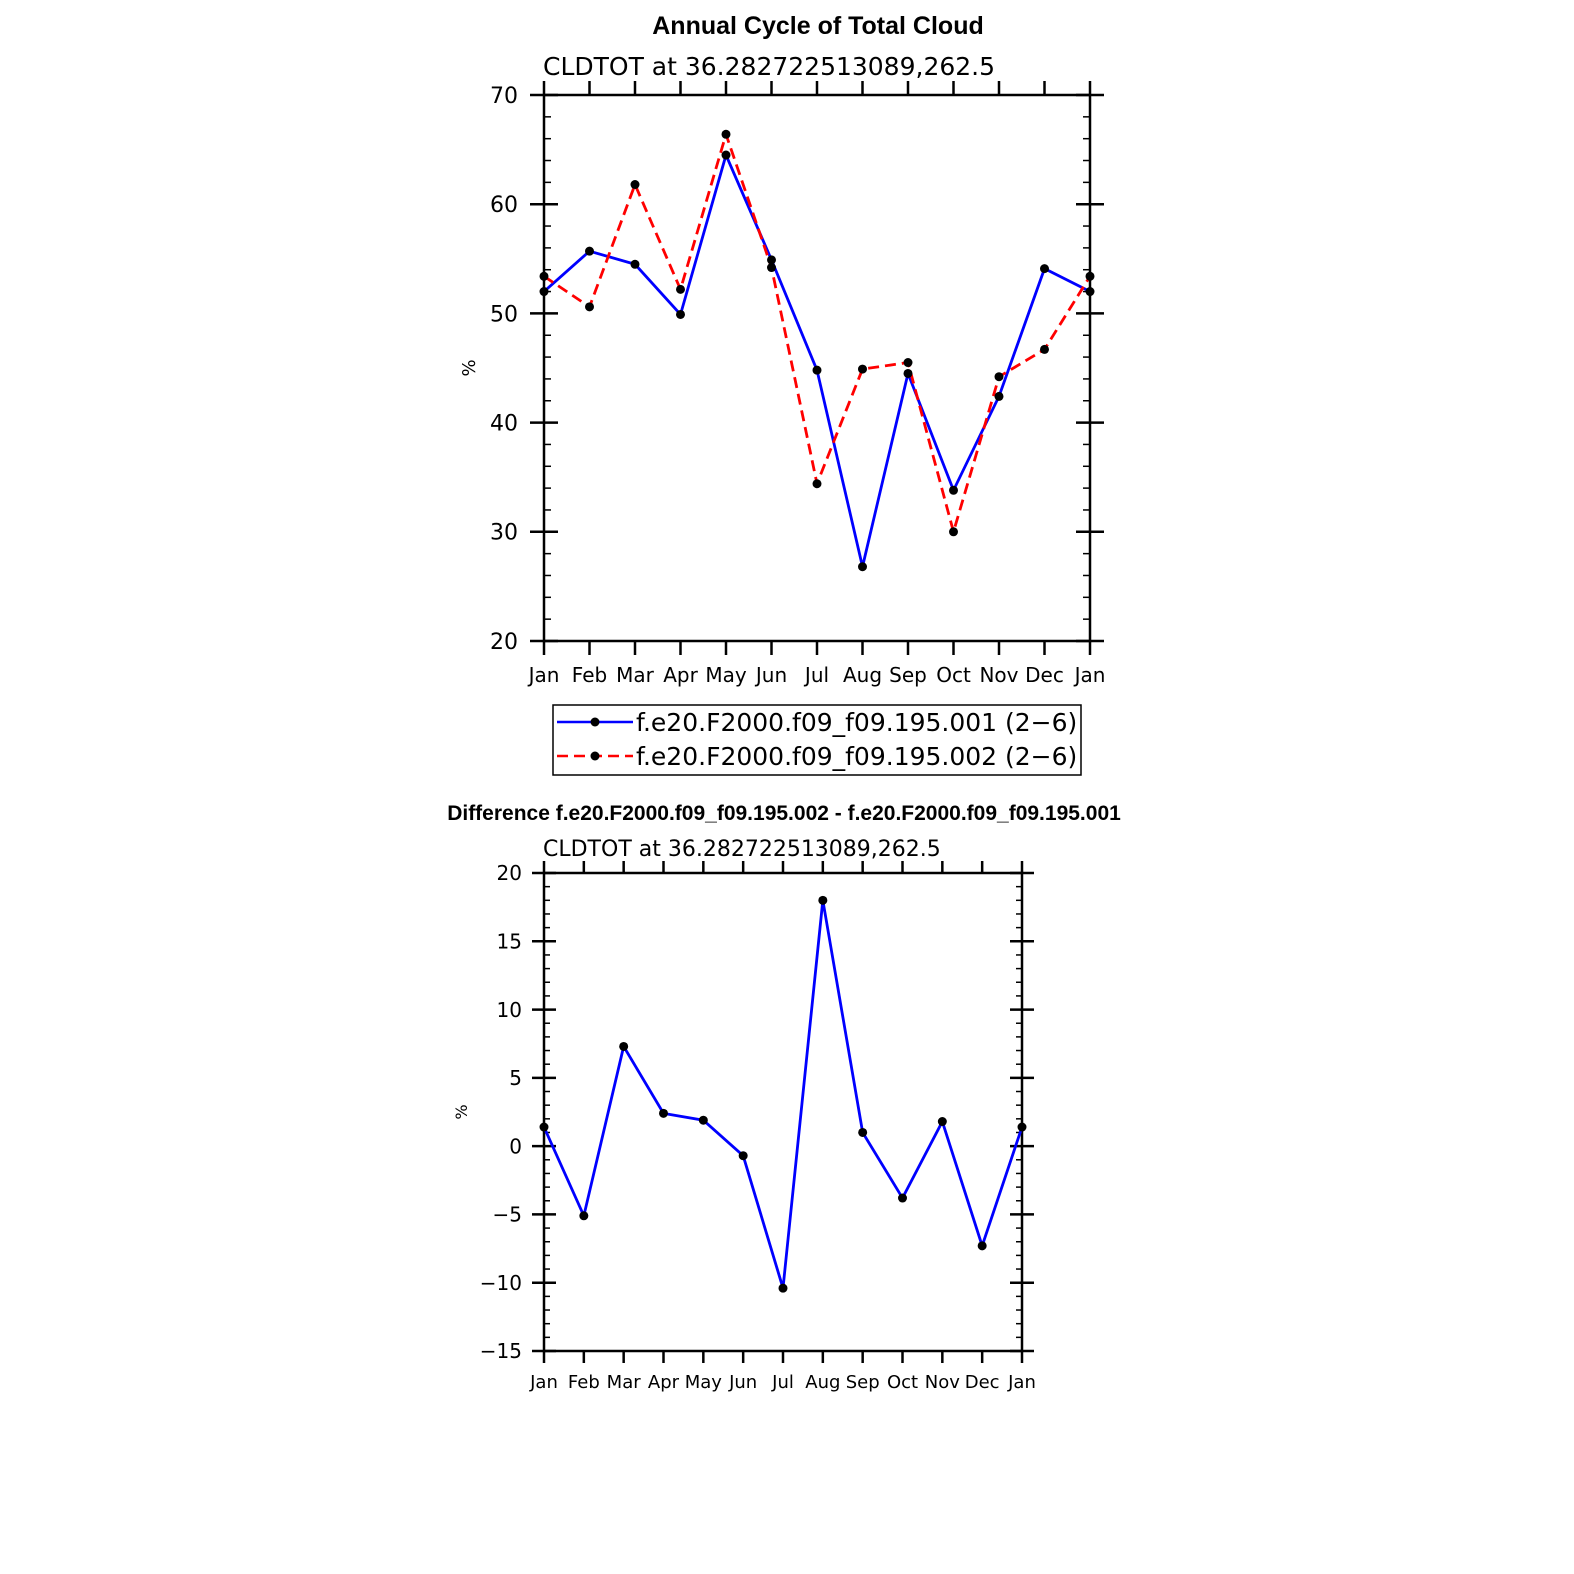  What do you see at coordinates (504, 96) in the screenshot?
I see `y-tick-label: 70` at bounding box center [504, 96].